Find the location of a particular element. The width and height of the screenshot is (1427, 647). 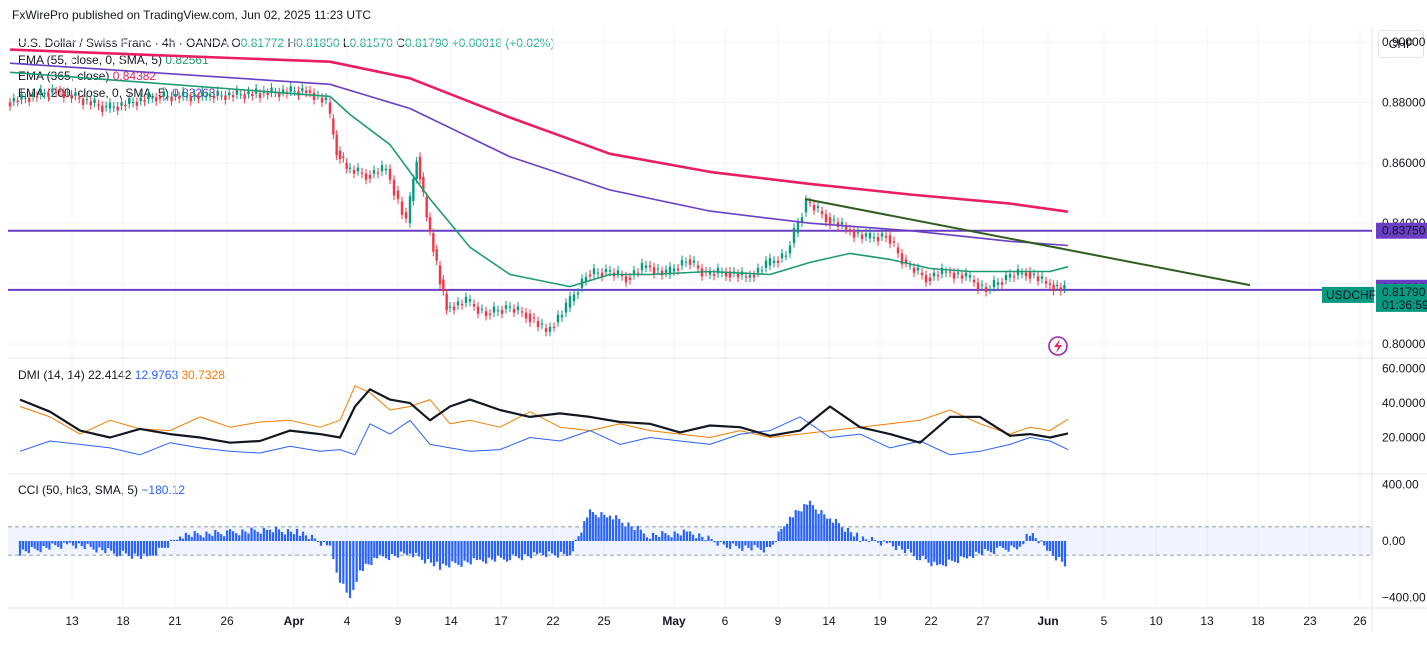

dmi-tick: 60.0000 is located at coordinates (1404, 369).